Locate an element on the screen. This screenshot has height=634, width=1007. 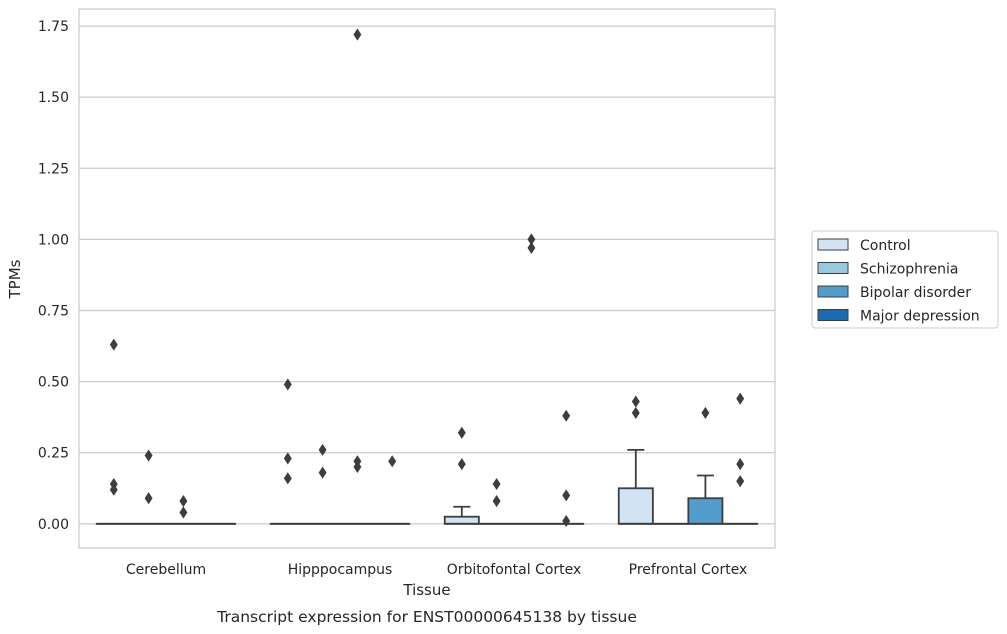
y-tick-label: 0.25 is located at coordinates (53, 454).